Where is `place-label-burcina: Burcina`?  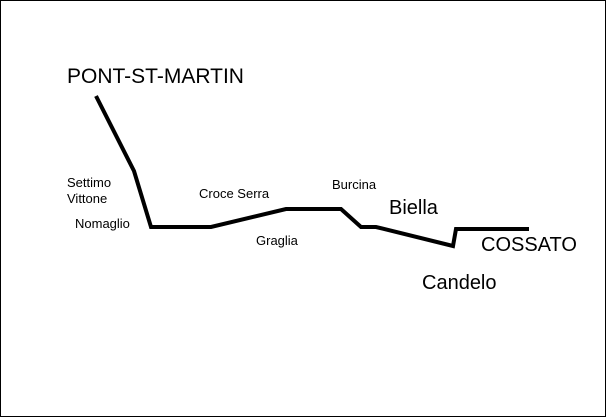
place-label-burcina: Burcina is located at coordinates (354, 184).